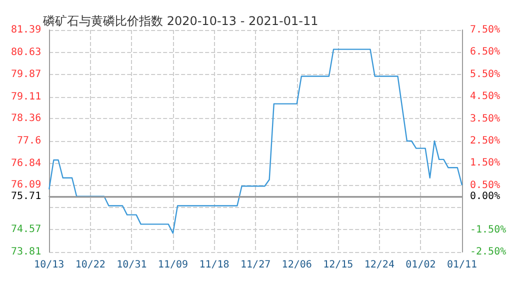 This screenshot has height=300, width=520. What do you see at coordinates (485, 52) in the screenshot?
I see `y2-tick-label: 6.50%` at bounding box center [485, 52].